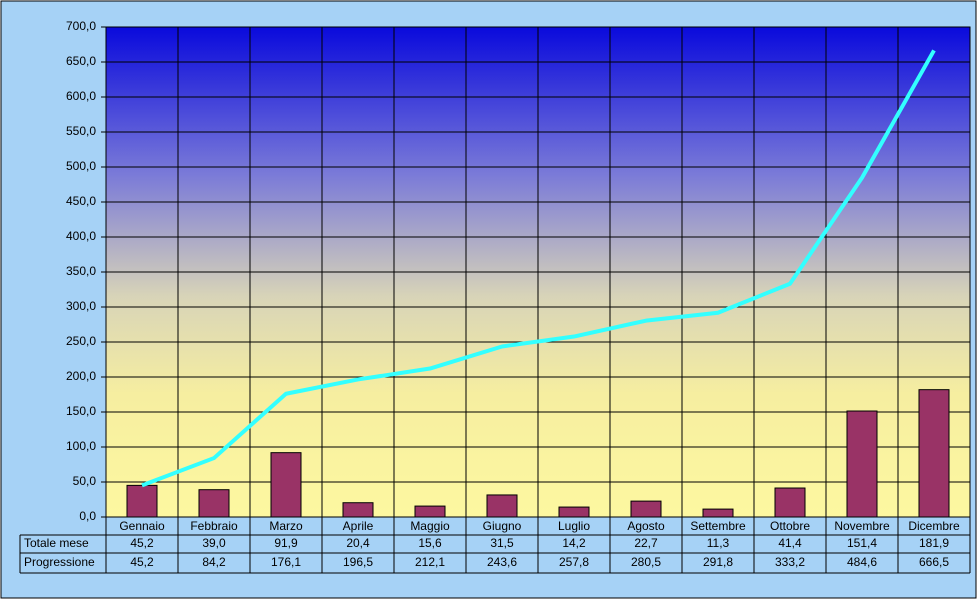  What do you see at coordinates (81, 26) in the screenshot?
I see `y-tick-label: 700,0` at bounding box center [81, 26].